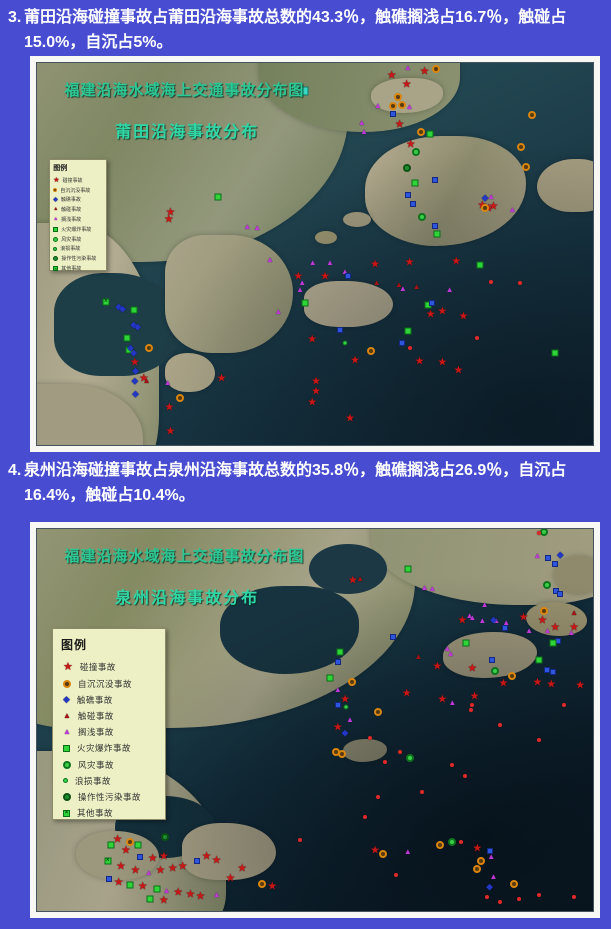 The image size is (611, 929). What do you see at coordinates (65, 781) in the screenshot?
I see `gdot-icon` at bounding box center [65, 781].